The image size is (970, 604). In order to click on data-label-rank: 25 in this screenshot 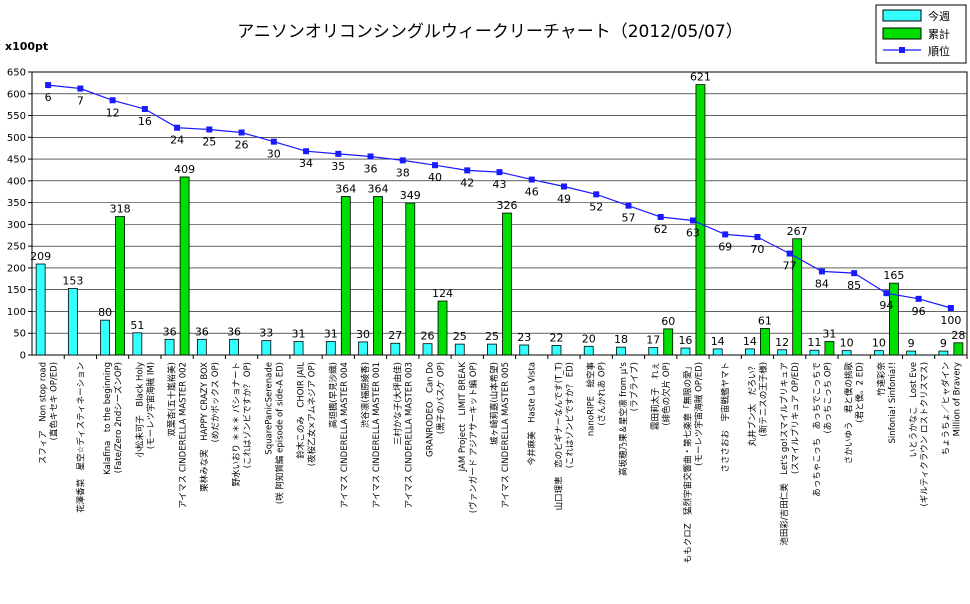, I will do `click(209, 141)`.